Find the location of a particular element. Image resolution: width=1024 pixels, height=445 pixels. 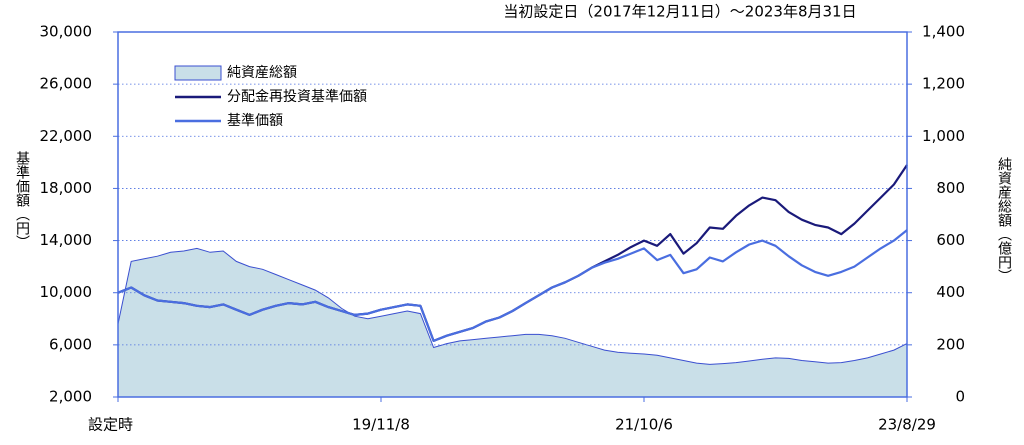

x-tick-label: 21/10/6 is located at coordinates (644, 425).